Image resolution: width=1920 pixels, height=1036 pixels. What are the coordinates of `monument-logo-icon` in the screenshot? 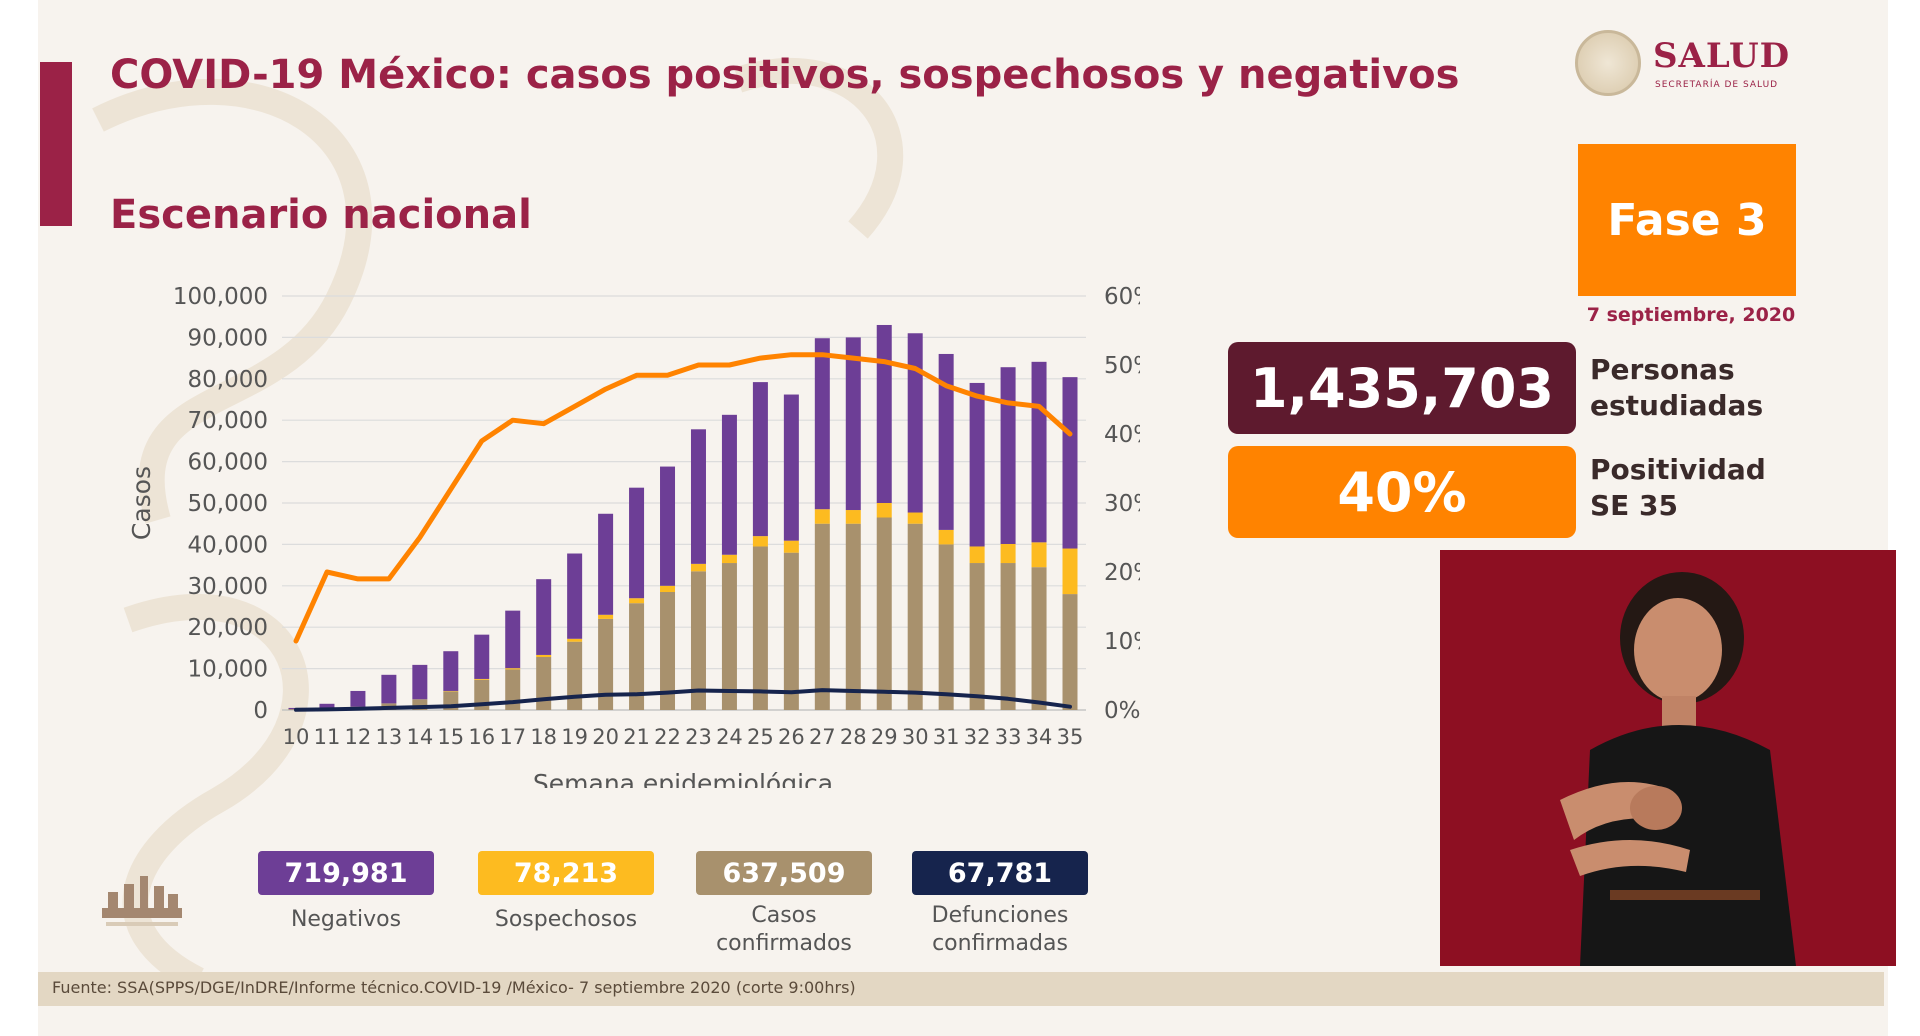 It's located at (142, 901).